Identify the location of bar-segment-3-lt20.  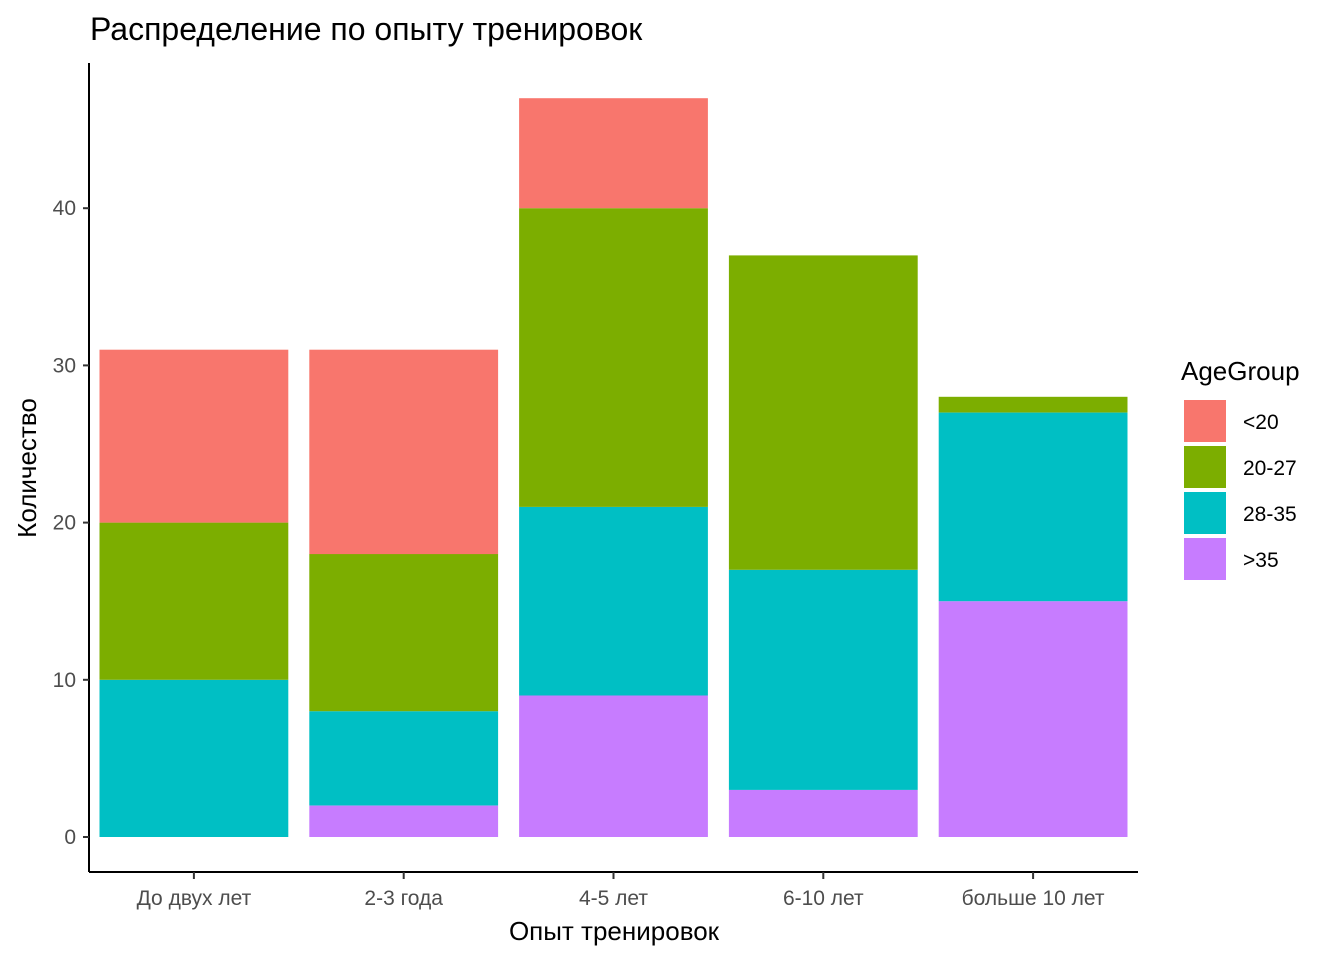
(613, 153).